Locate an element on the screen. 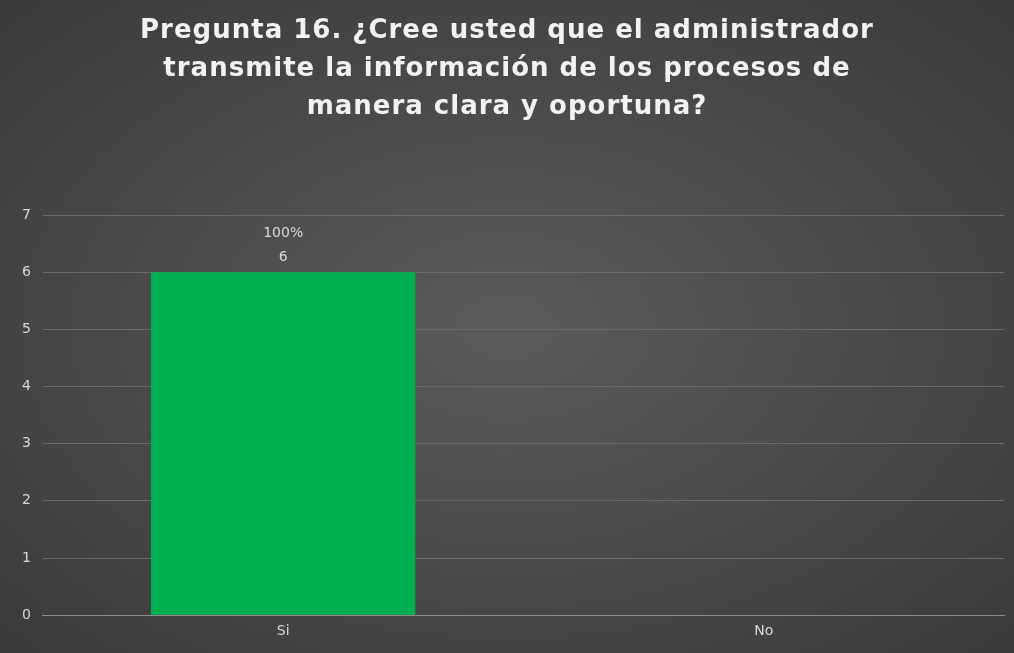 The width and height of the screenshot is (1014, 653). y-tick-label: 0 is located at coordinates (26, 613).